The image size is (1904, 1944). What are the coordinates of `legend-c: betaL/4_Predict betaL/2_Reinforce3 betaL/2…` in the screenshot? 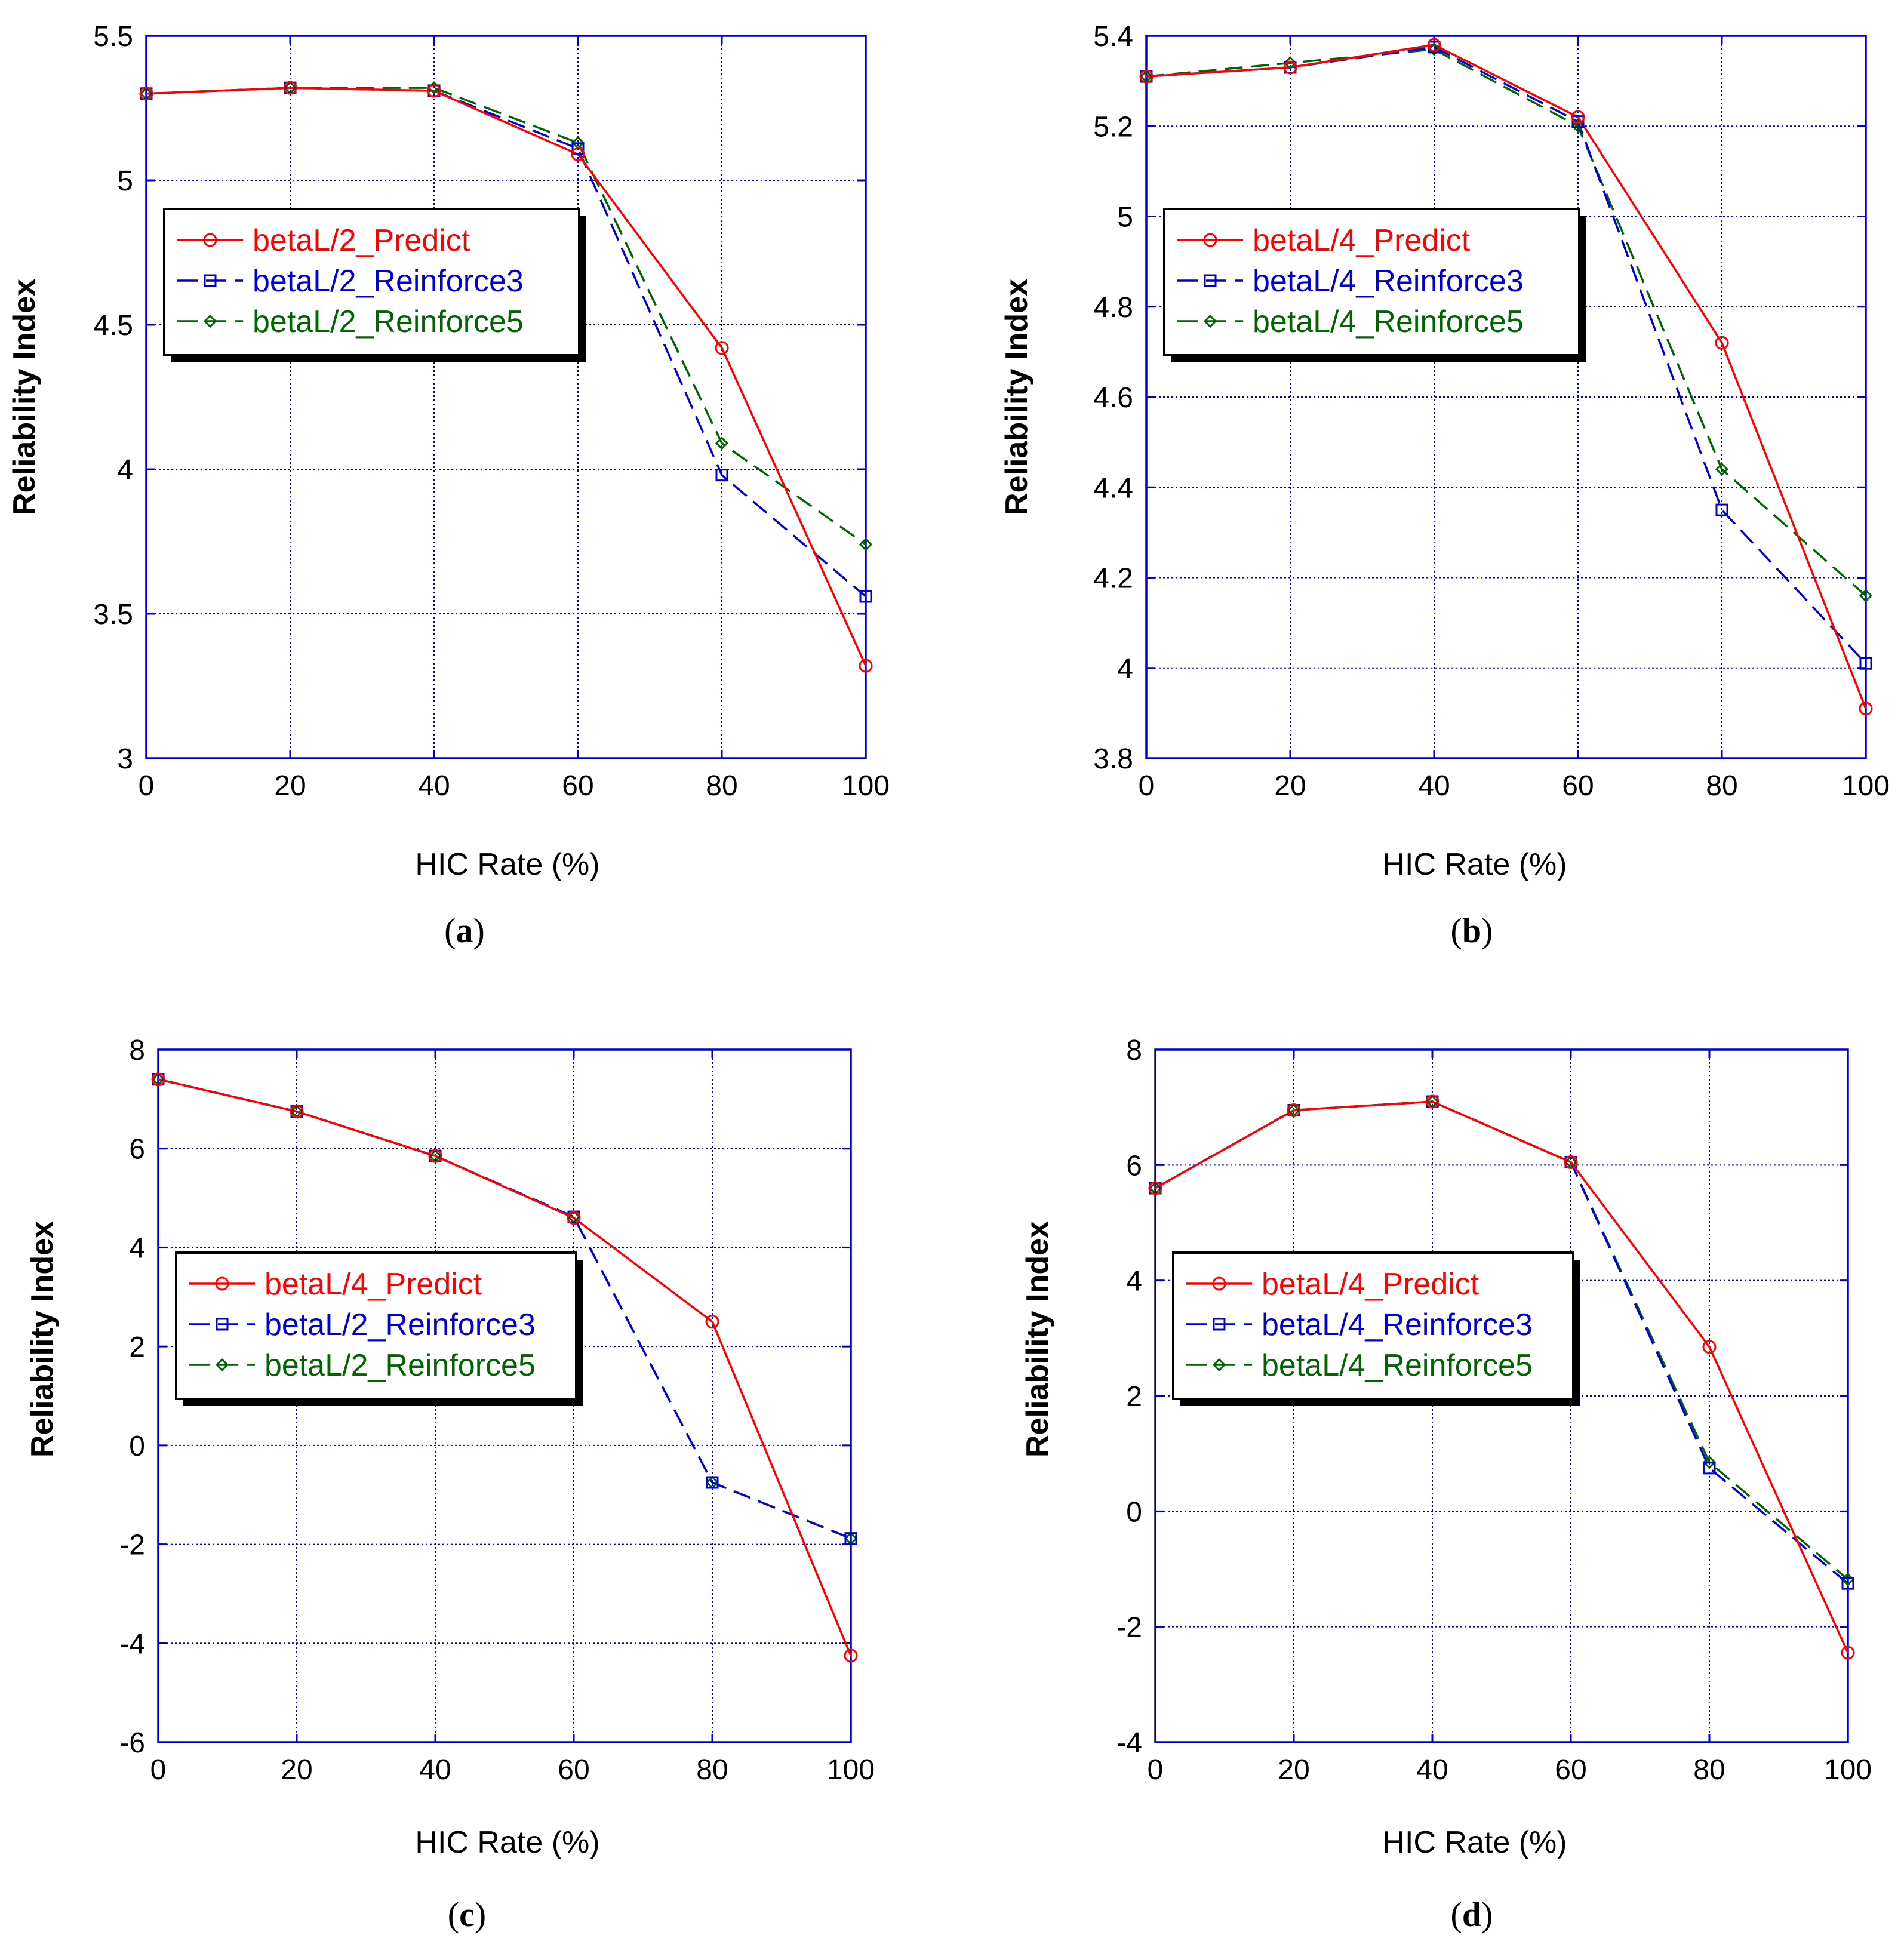 It's located at (379, 1328).